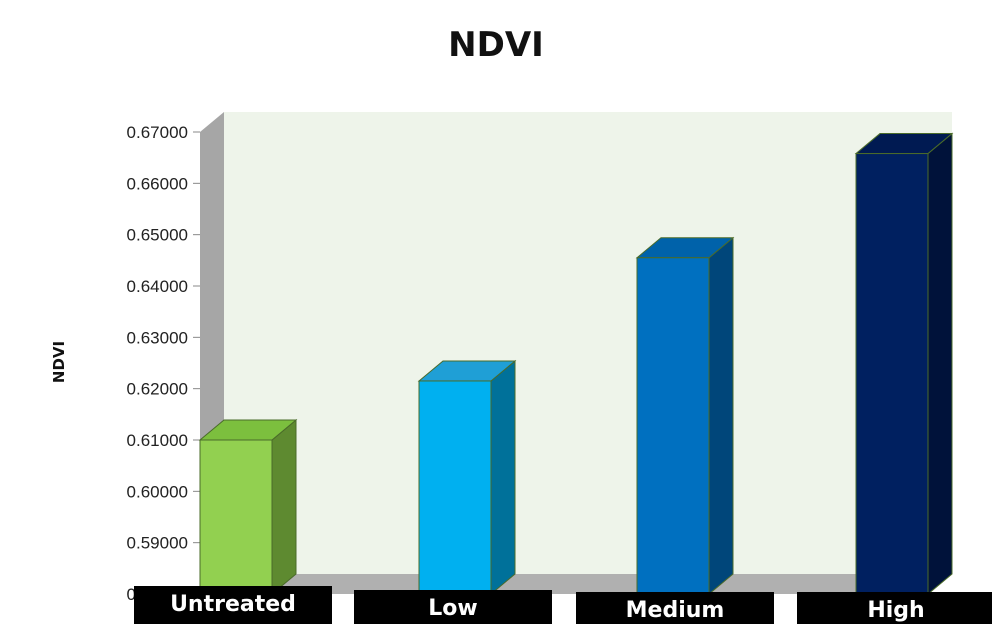 This screenshot has height=624, width=992. I want to click on y-tick-label: 0.67000, so click(157, 132).